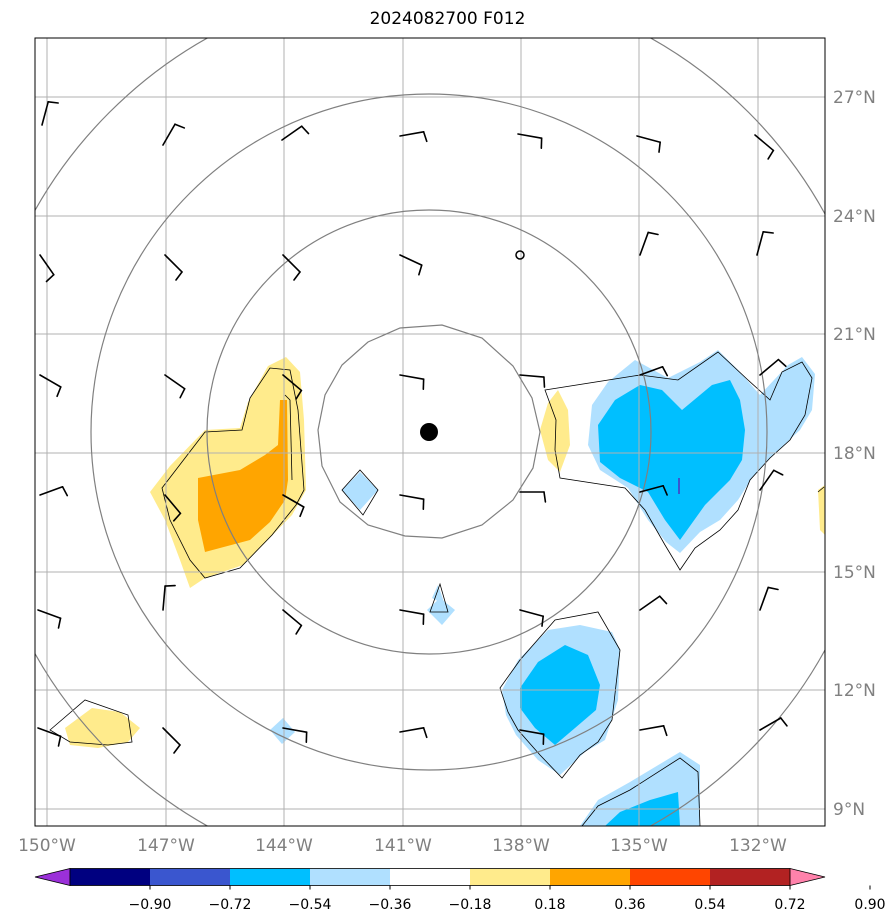  What do you see at coordinates (709, 905) in the screenshot?
I see `colorbar-tick-label: 0.54` at bounding box center [709, 905].